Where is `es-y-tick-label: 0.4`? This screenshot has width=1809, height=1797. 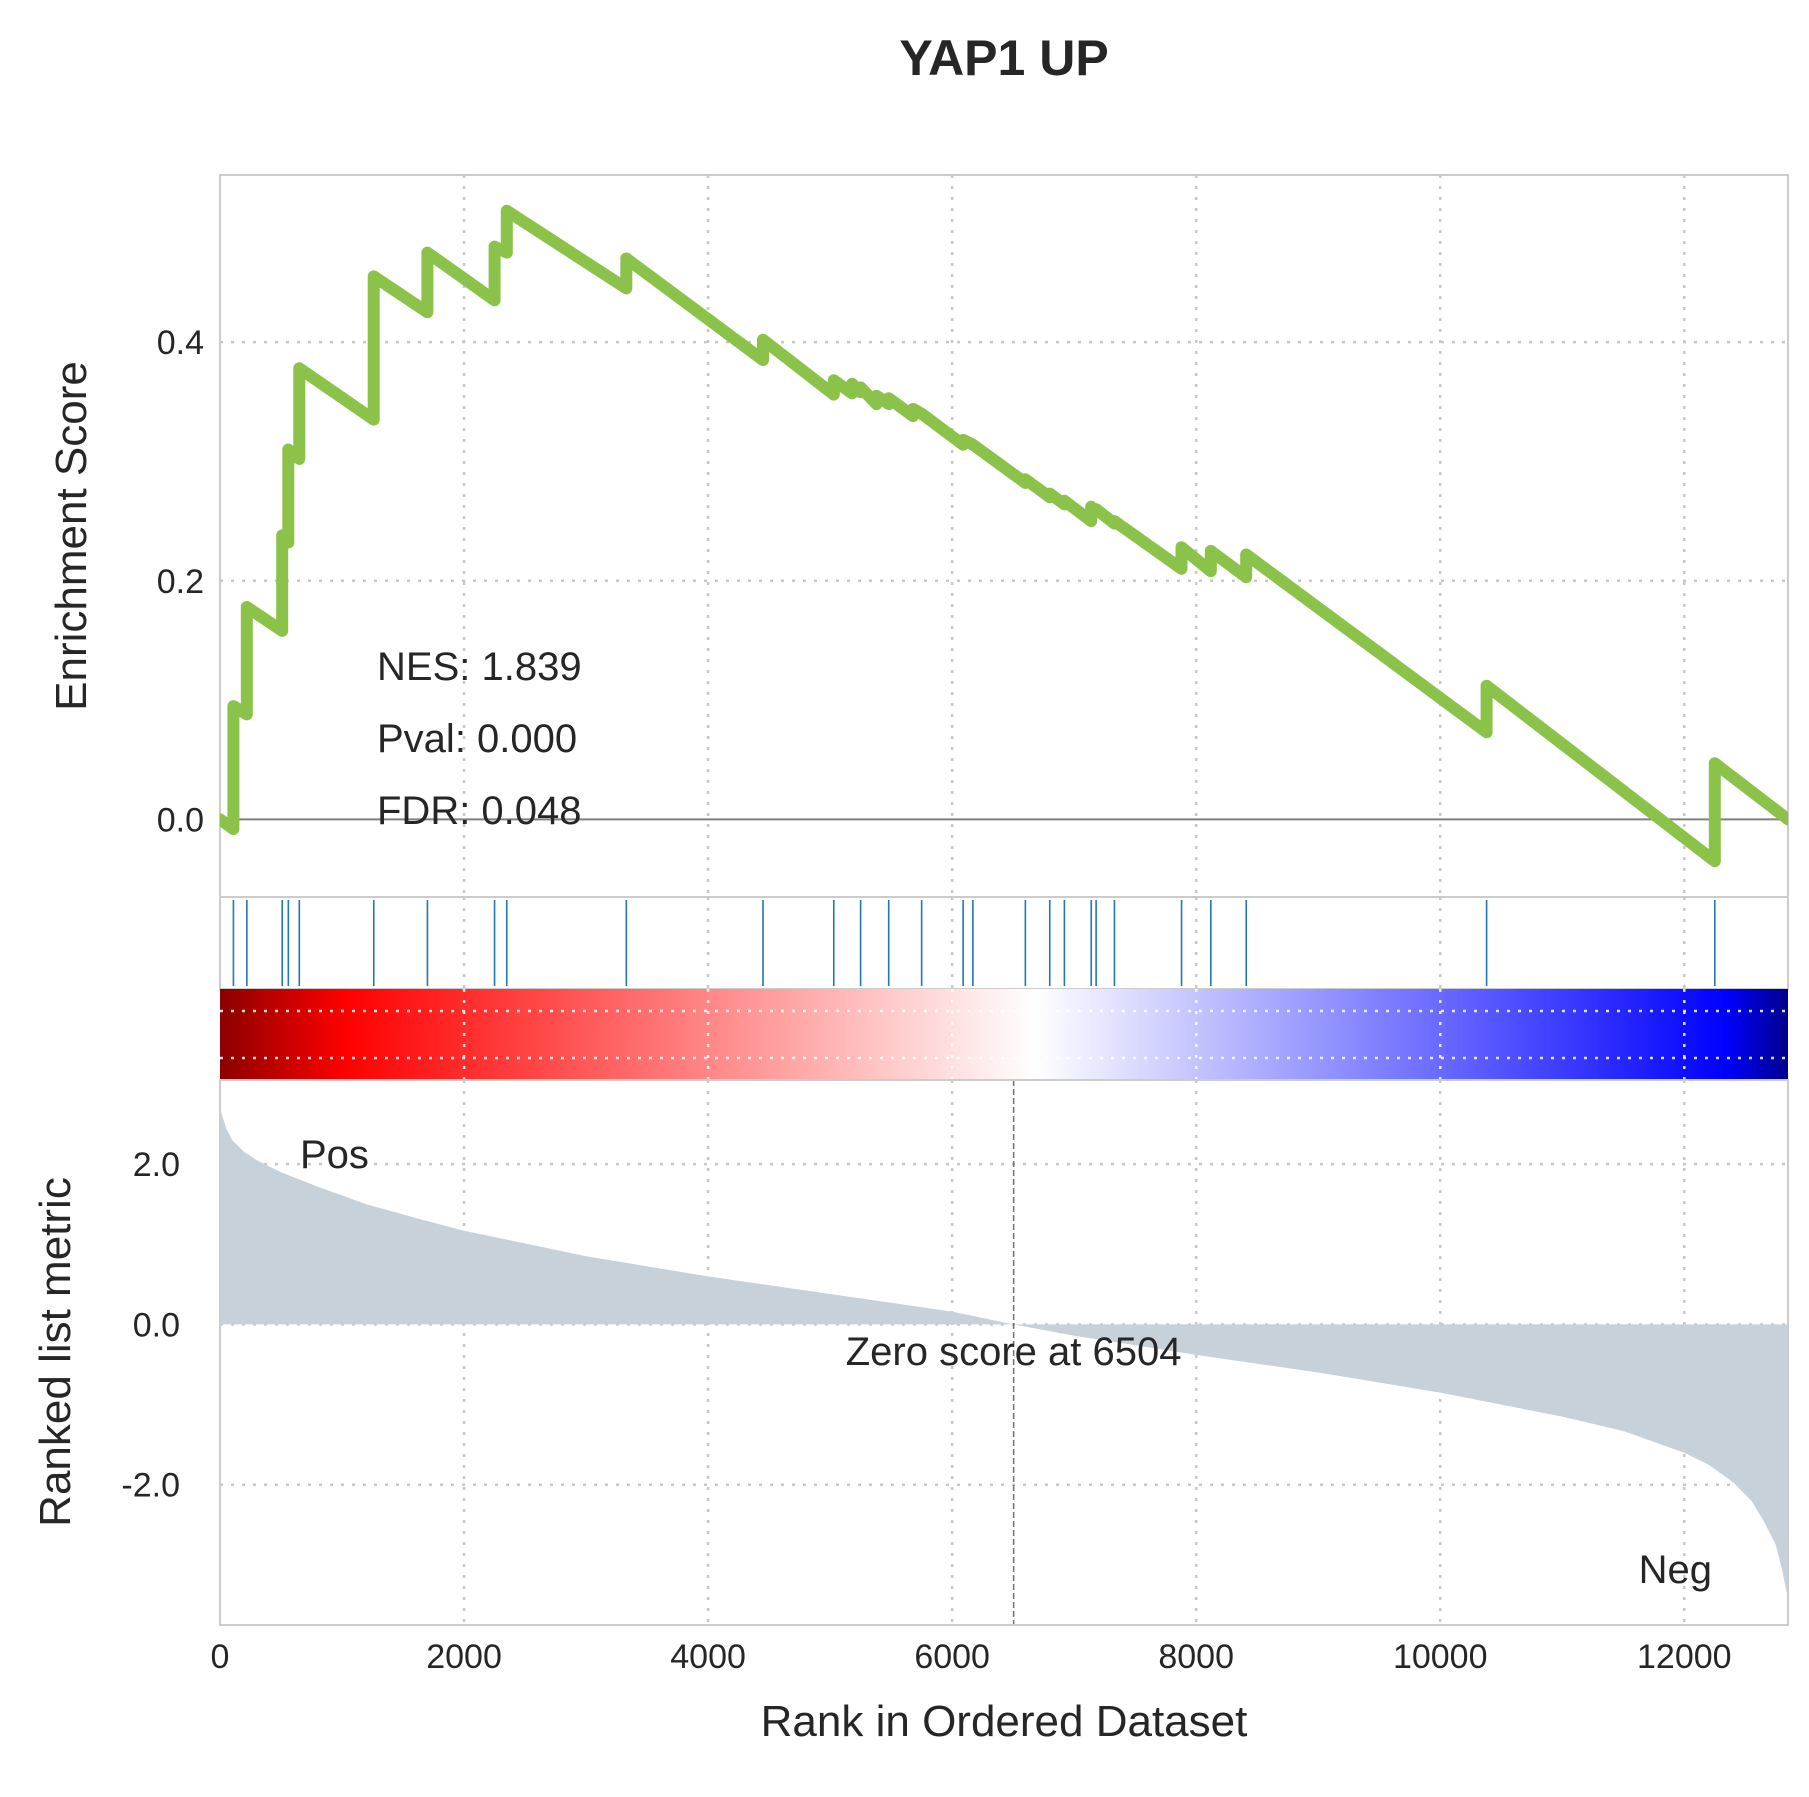
es-y-tick-label: 0.4 is located at coordinates (180, 343).